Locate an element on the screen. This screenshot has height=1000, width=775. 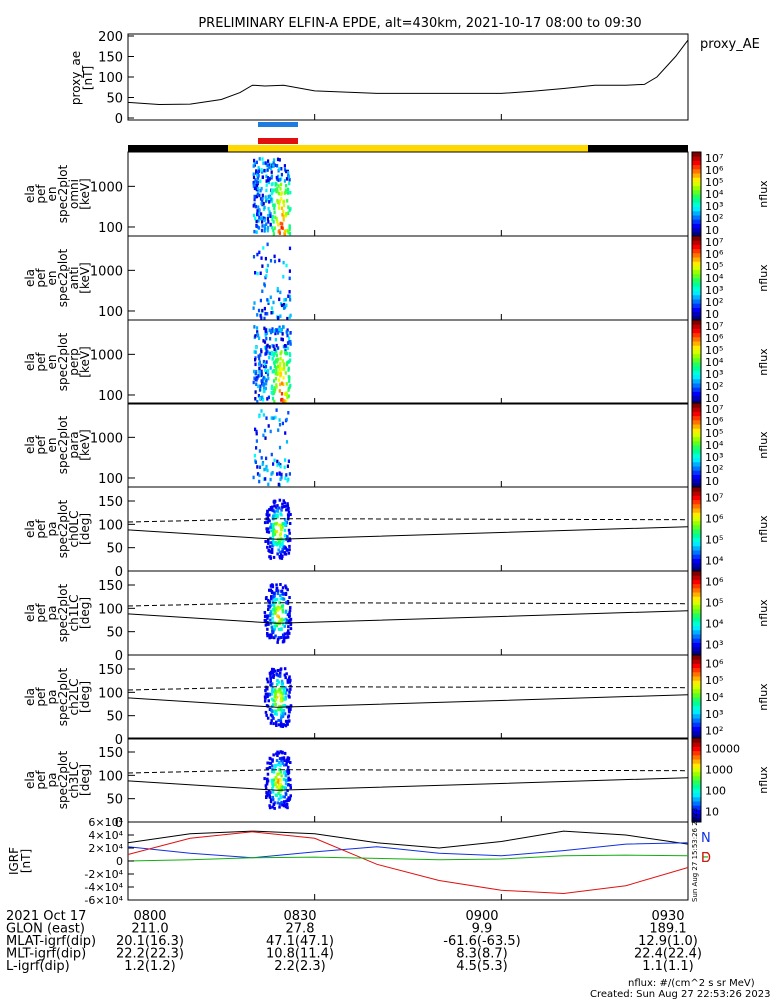
igrf-ylabel: [nT] is located at coordinates (26, 861).